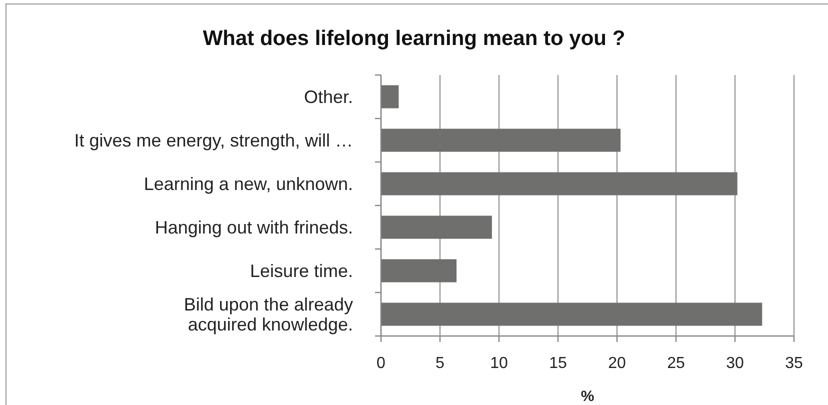  I want to click on x-tick-label: 5, so click(440, 363).